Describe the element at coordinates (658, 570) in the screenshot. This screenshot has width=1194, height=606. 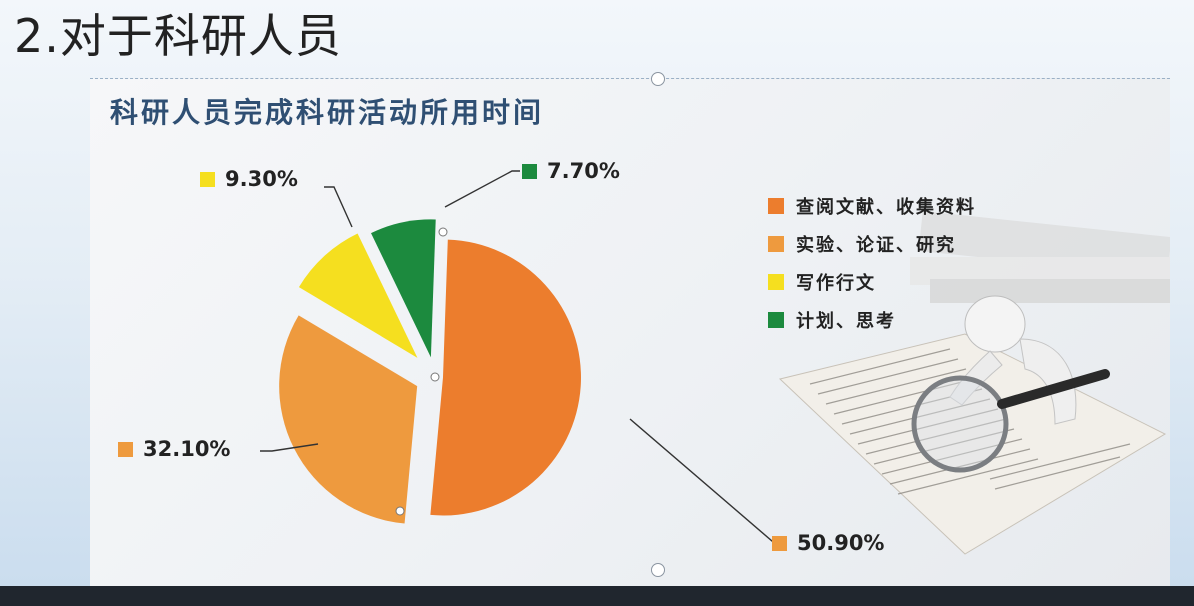
I see `resize-handle-bottom` at that location.